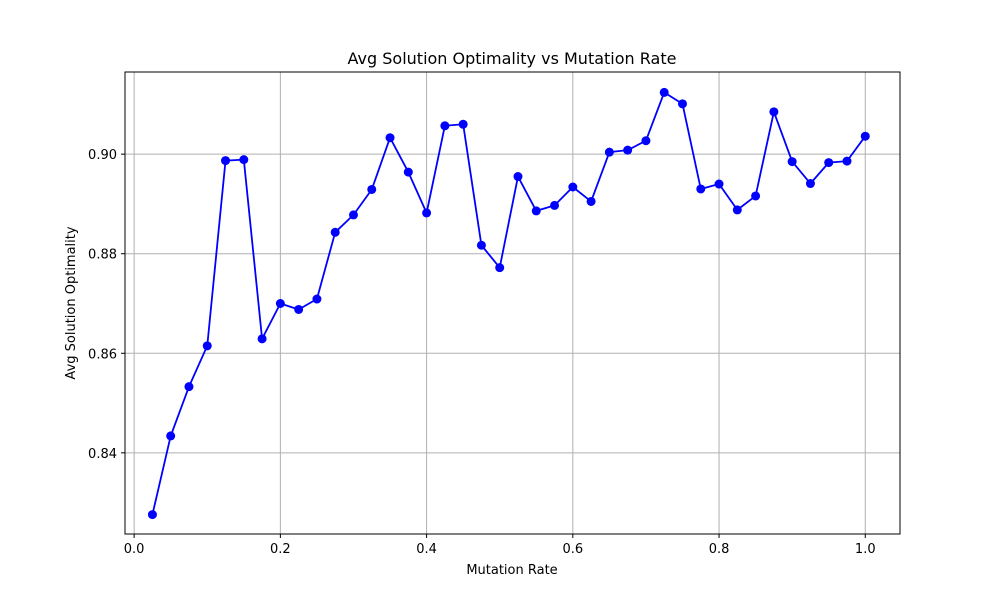  Describe the element at coordinates (719, 549) in the screenshot. I see `x-tick-label: 0.8` at that location.